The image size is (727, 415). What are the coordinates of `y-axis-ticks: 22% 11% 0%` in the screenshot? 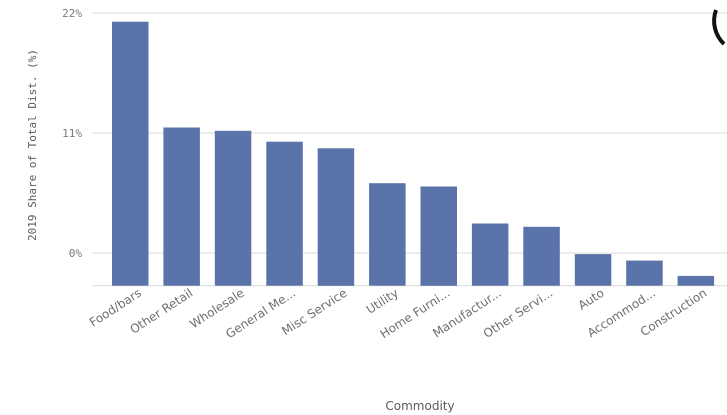 It's located at (72, 133).